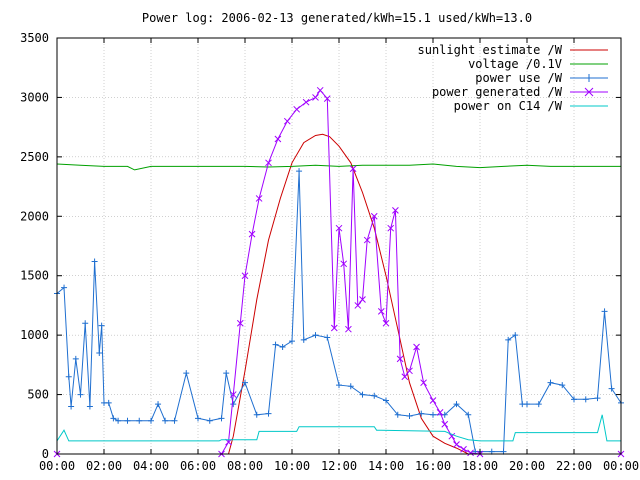  I want to click on legend-label: power on C14 /W, so click(508, 106).